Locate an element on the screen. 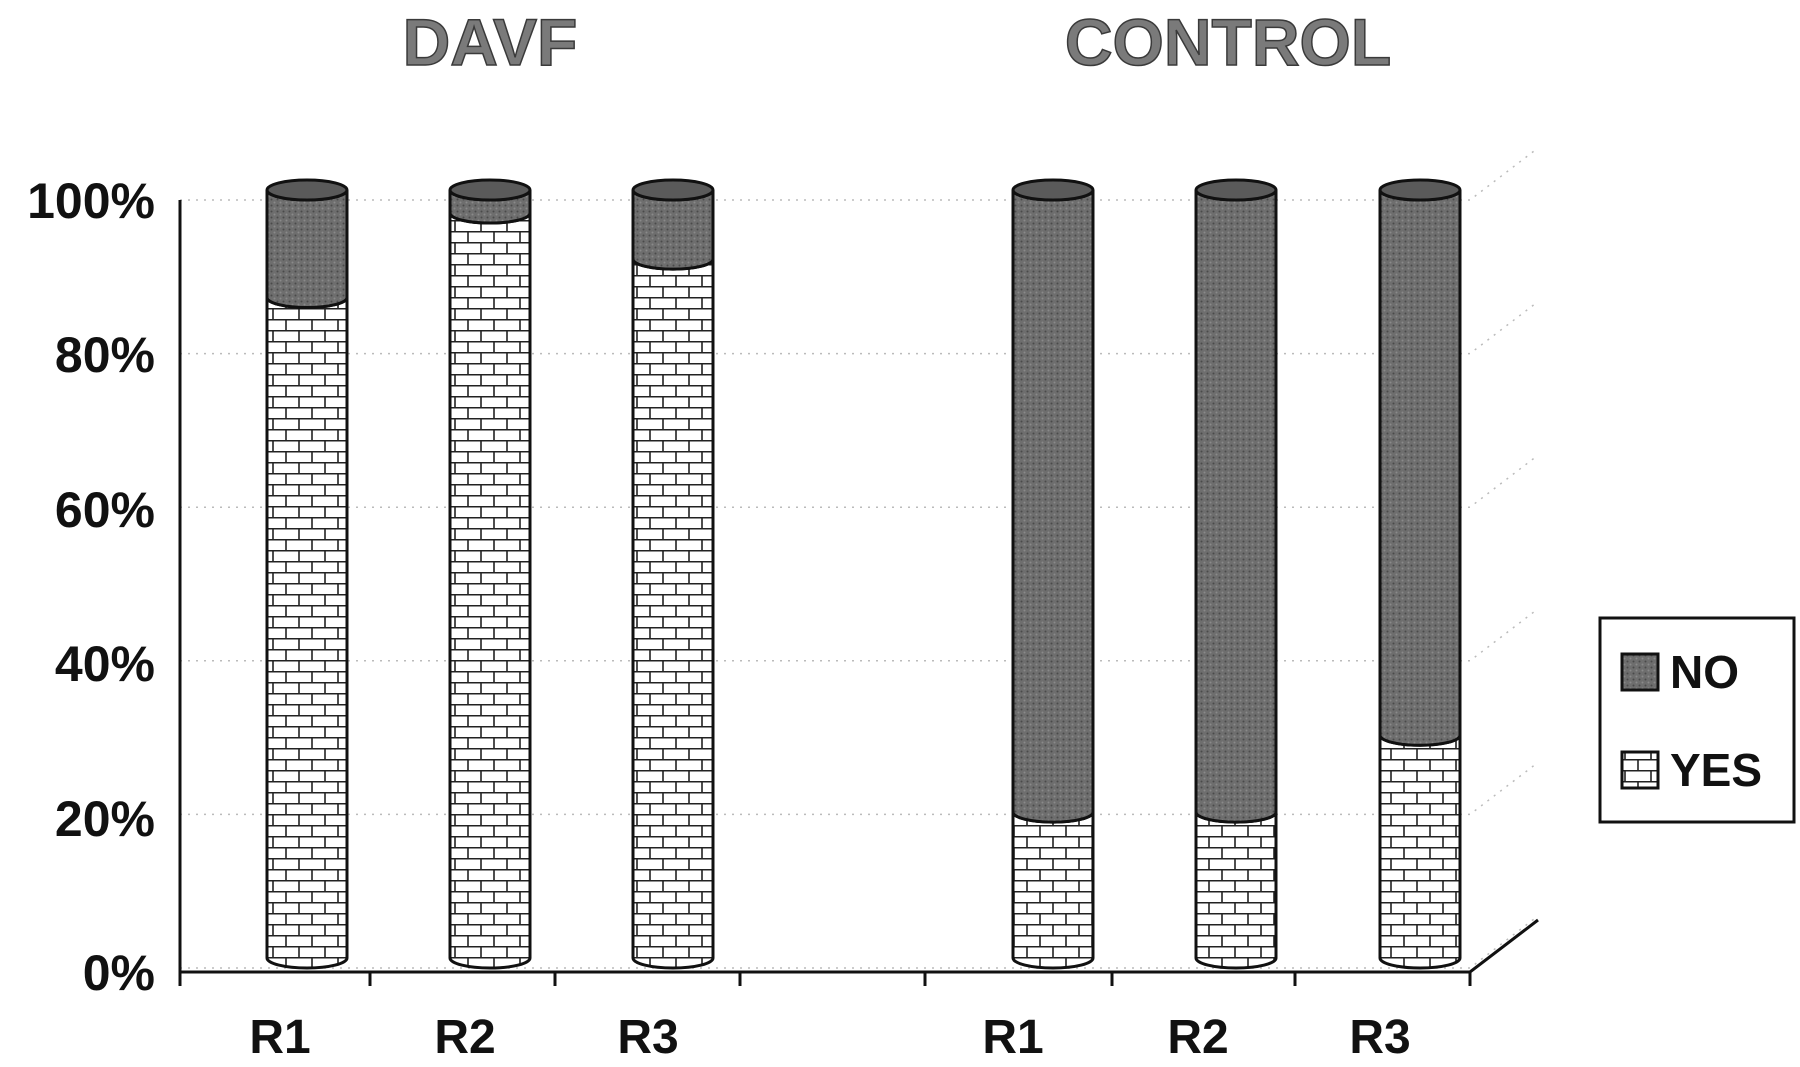 This screenshot has height=1067, width=1800. x-axis-line is located at coordinates (859, 946).